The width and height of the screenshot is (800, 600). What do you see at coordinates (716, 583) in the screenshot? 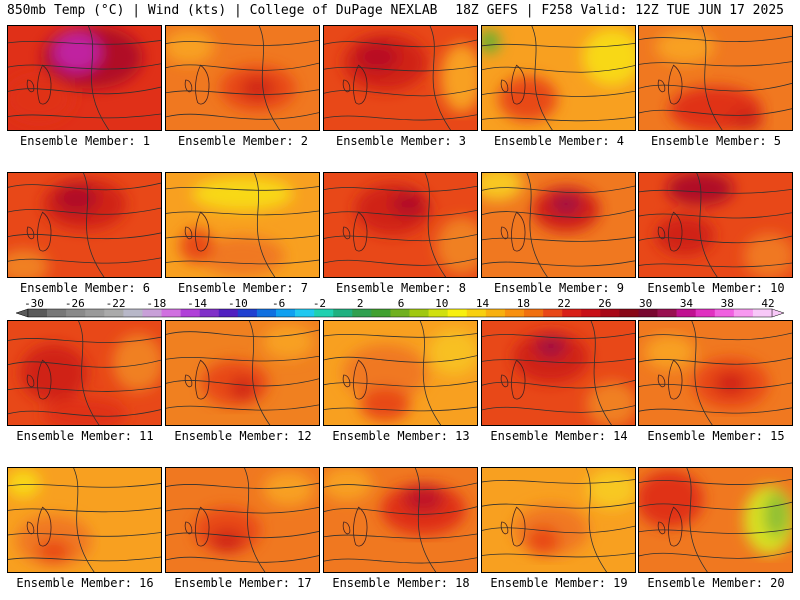
I see `ensemble-member-label: Ensemble Member: 20` at bounding box center [716, 583].